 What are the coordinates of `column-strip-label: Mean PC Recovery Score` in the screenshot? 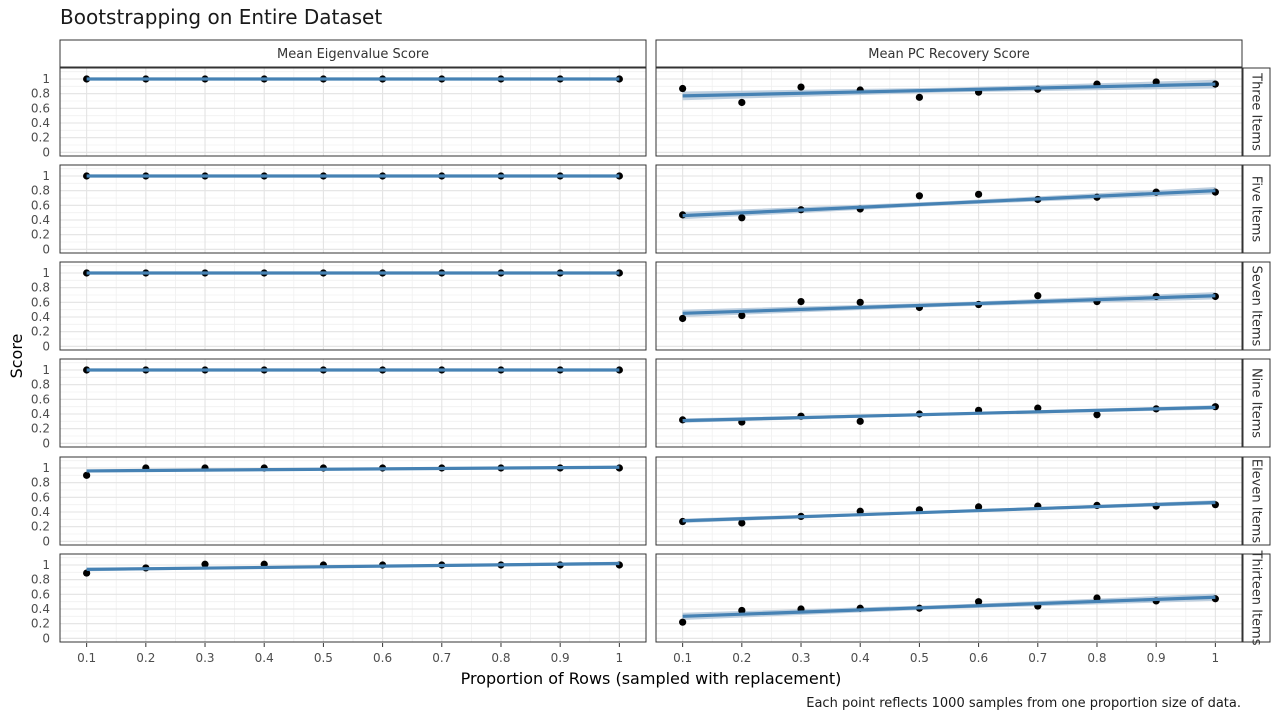 It's located at (948, 54).